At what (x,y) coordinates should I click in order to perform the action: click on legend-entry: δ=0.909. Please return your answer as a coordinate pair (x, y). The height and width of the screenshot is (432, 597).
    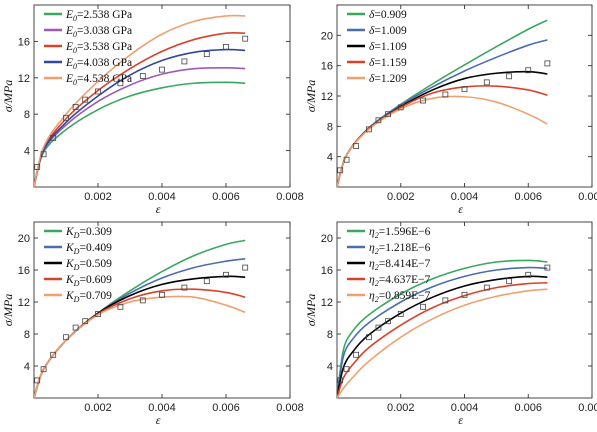
    Looking at the image, I should click on (388, 15).